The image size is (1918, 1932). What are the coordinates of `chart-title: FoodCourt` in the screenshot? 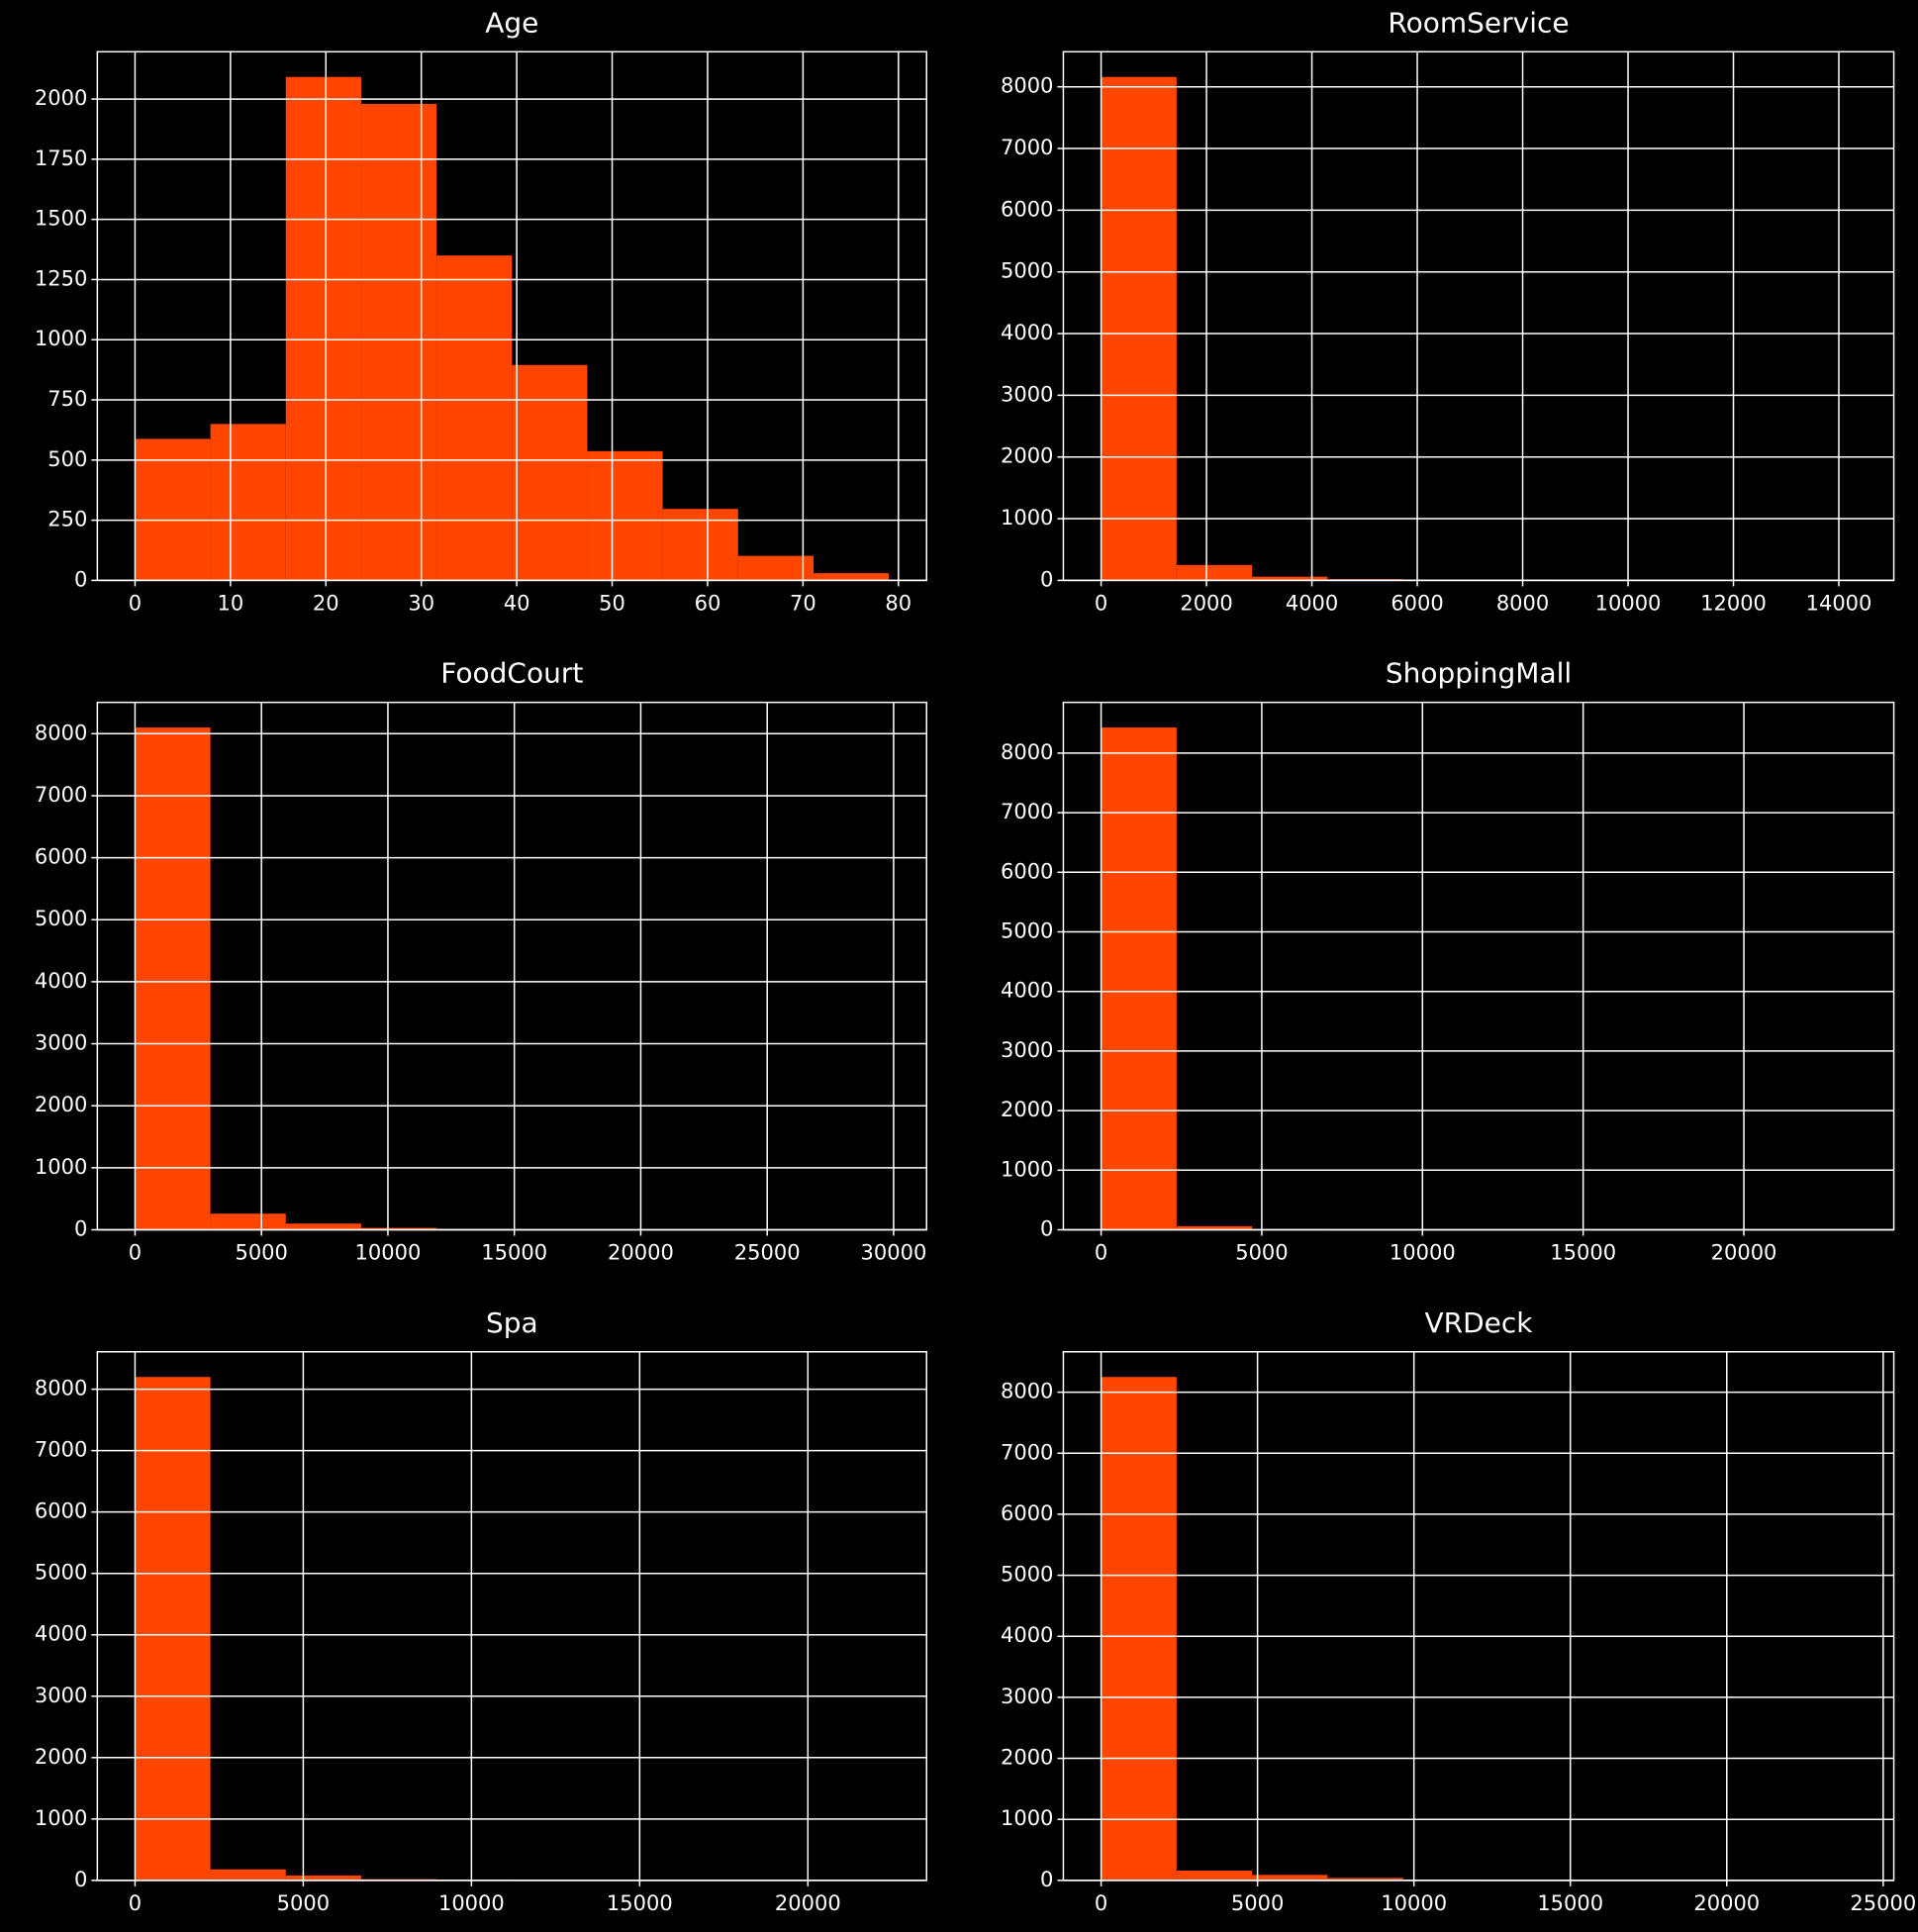 It's located at (511, 673).